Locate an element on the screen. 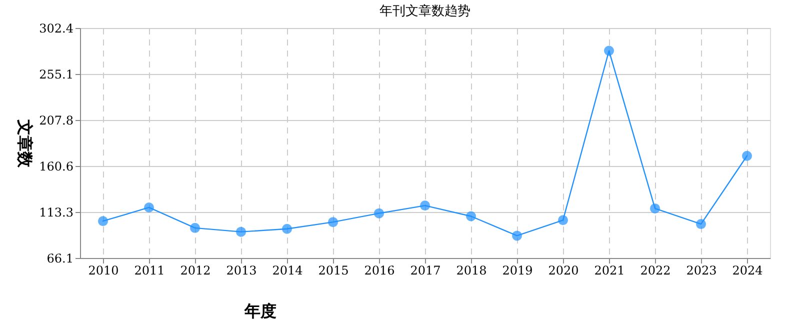 This screenshot has height=330, width=798. x-axis-title: 年度 is located at coordinates (260, 311).